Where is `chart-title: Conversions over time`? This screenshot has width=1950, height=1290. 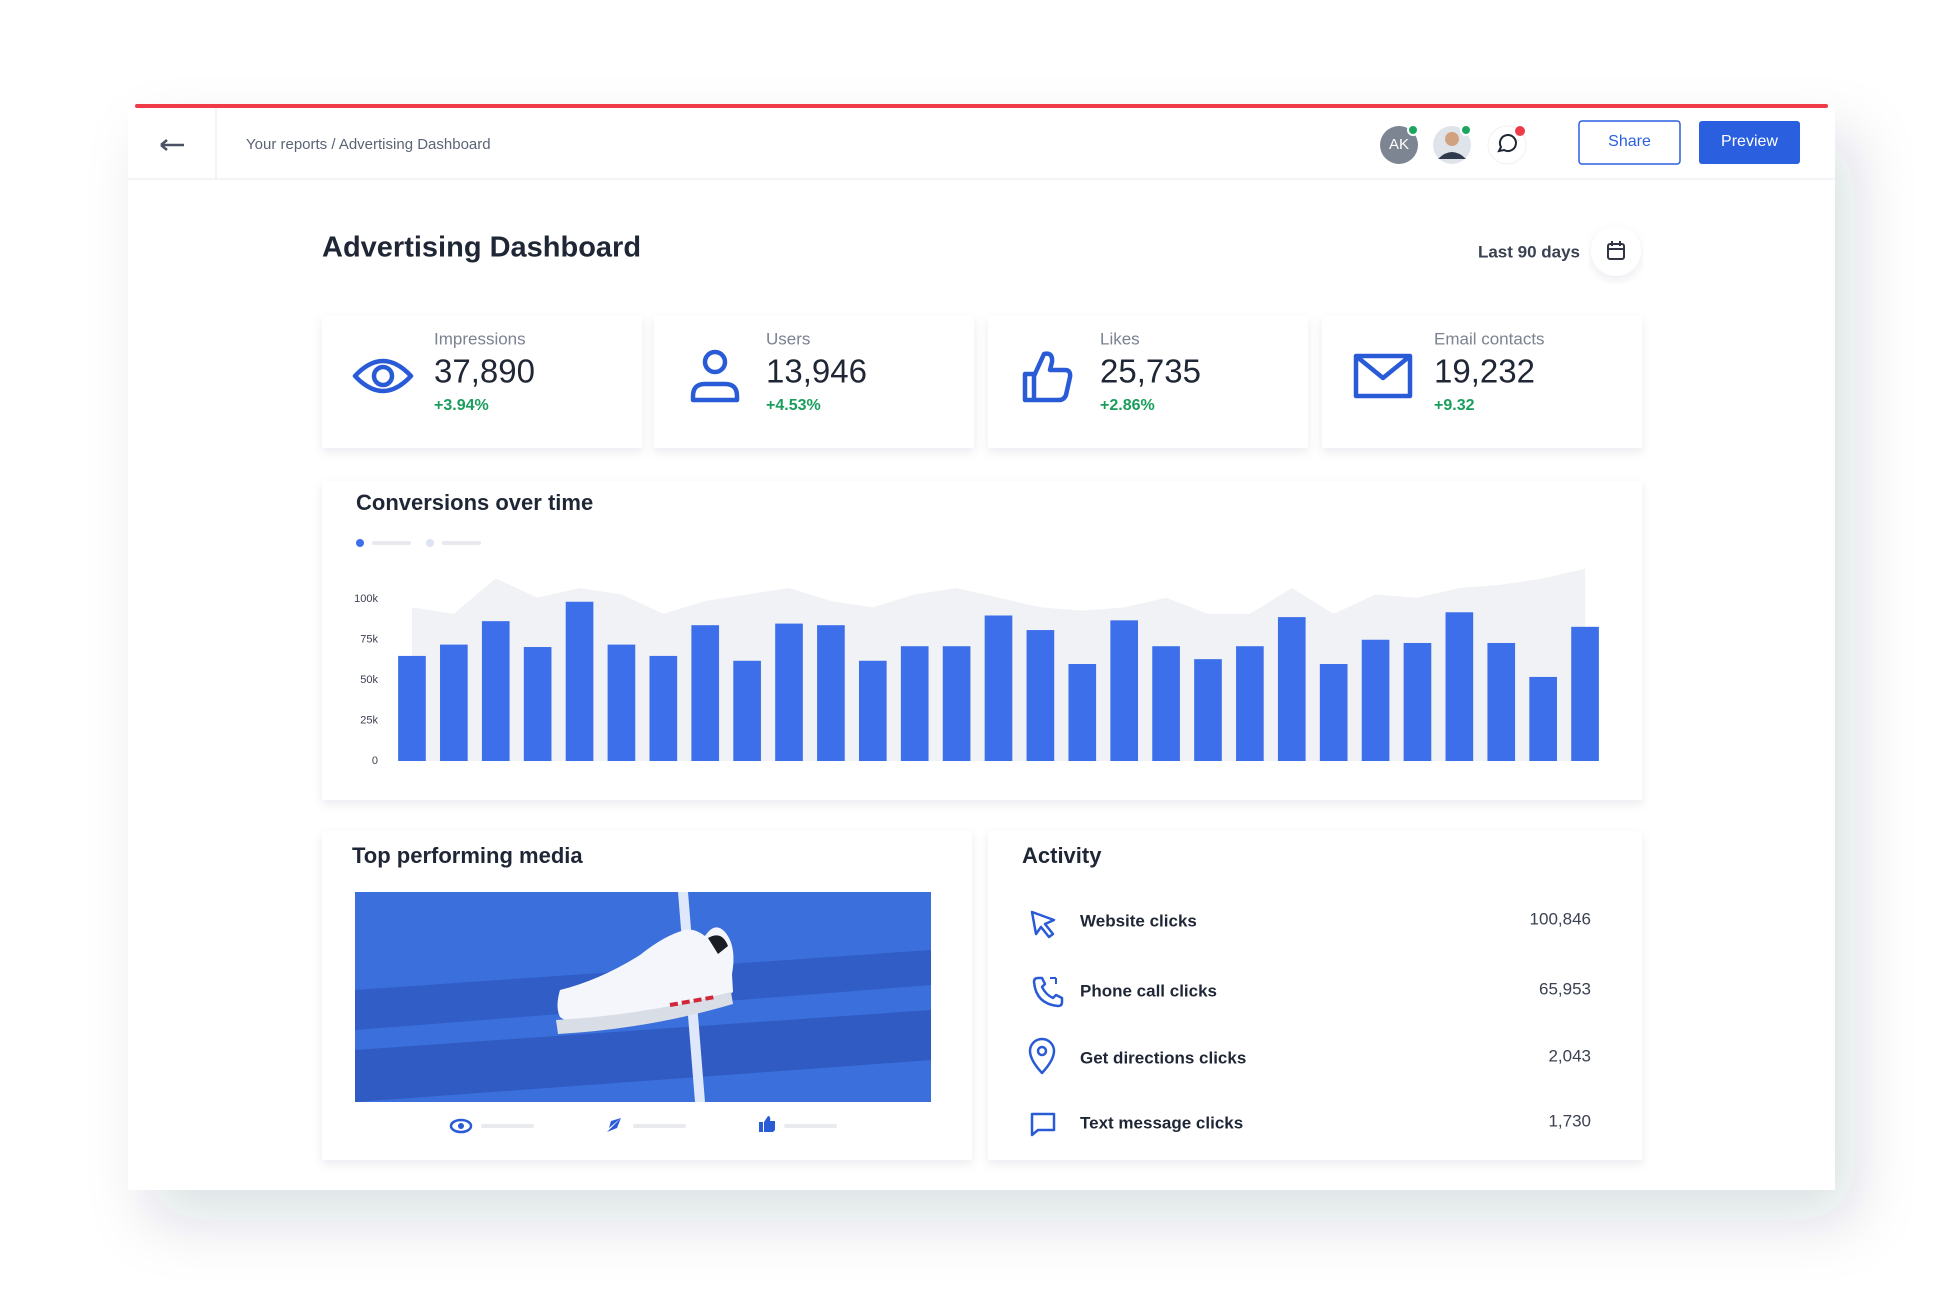
chart-title: Conversions over time is located at coordinates (474, 502).